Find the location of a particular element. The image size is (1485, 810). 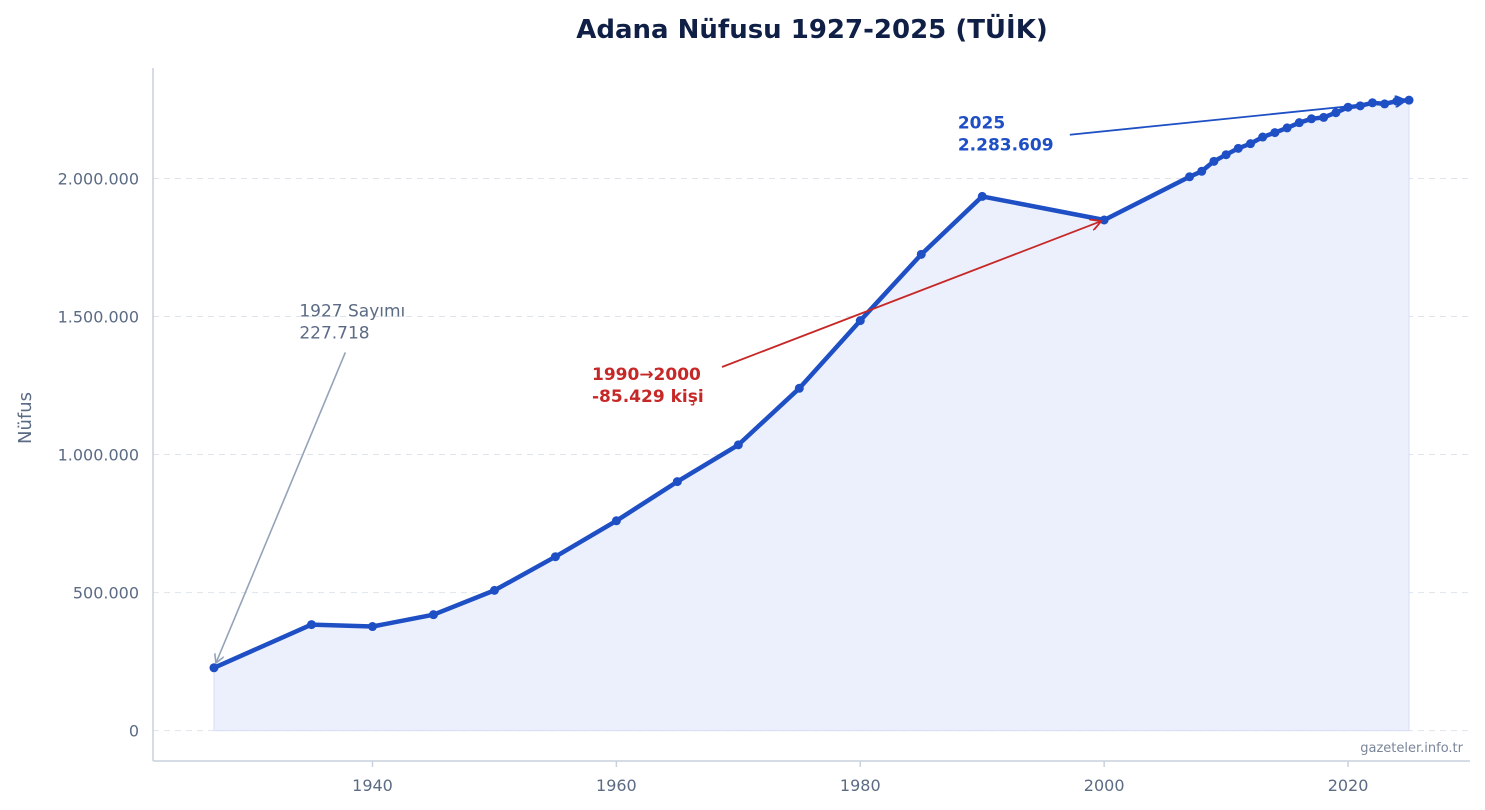

y-tick-label: 1.500.000 is located at coordinates (98, 316).